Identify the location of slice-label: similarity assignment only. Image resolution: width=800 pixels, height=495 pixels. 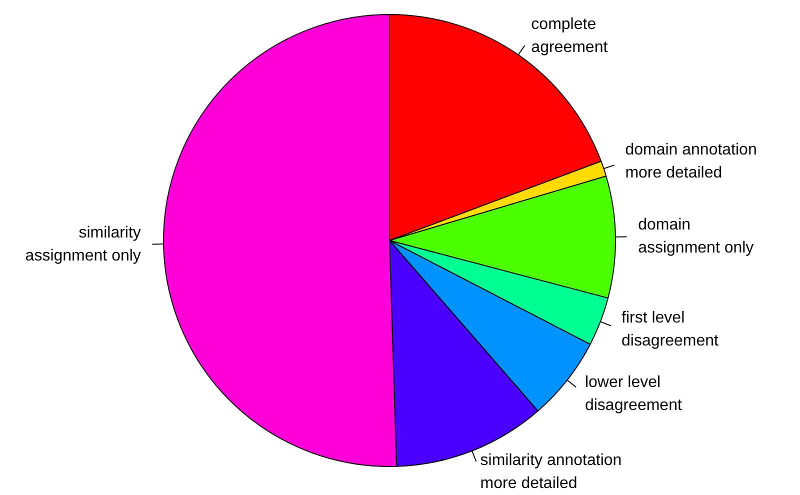
(83, 244).